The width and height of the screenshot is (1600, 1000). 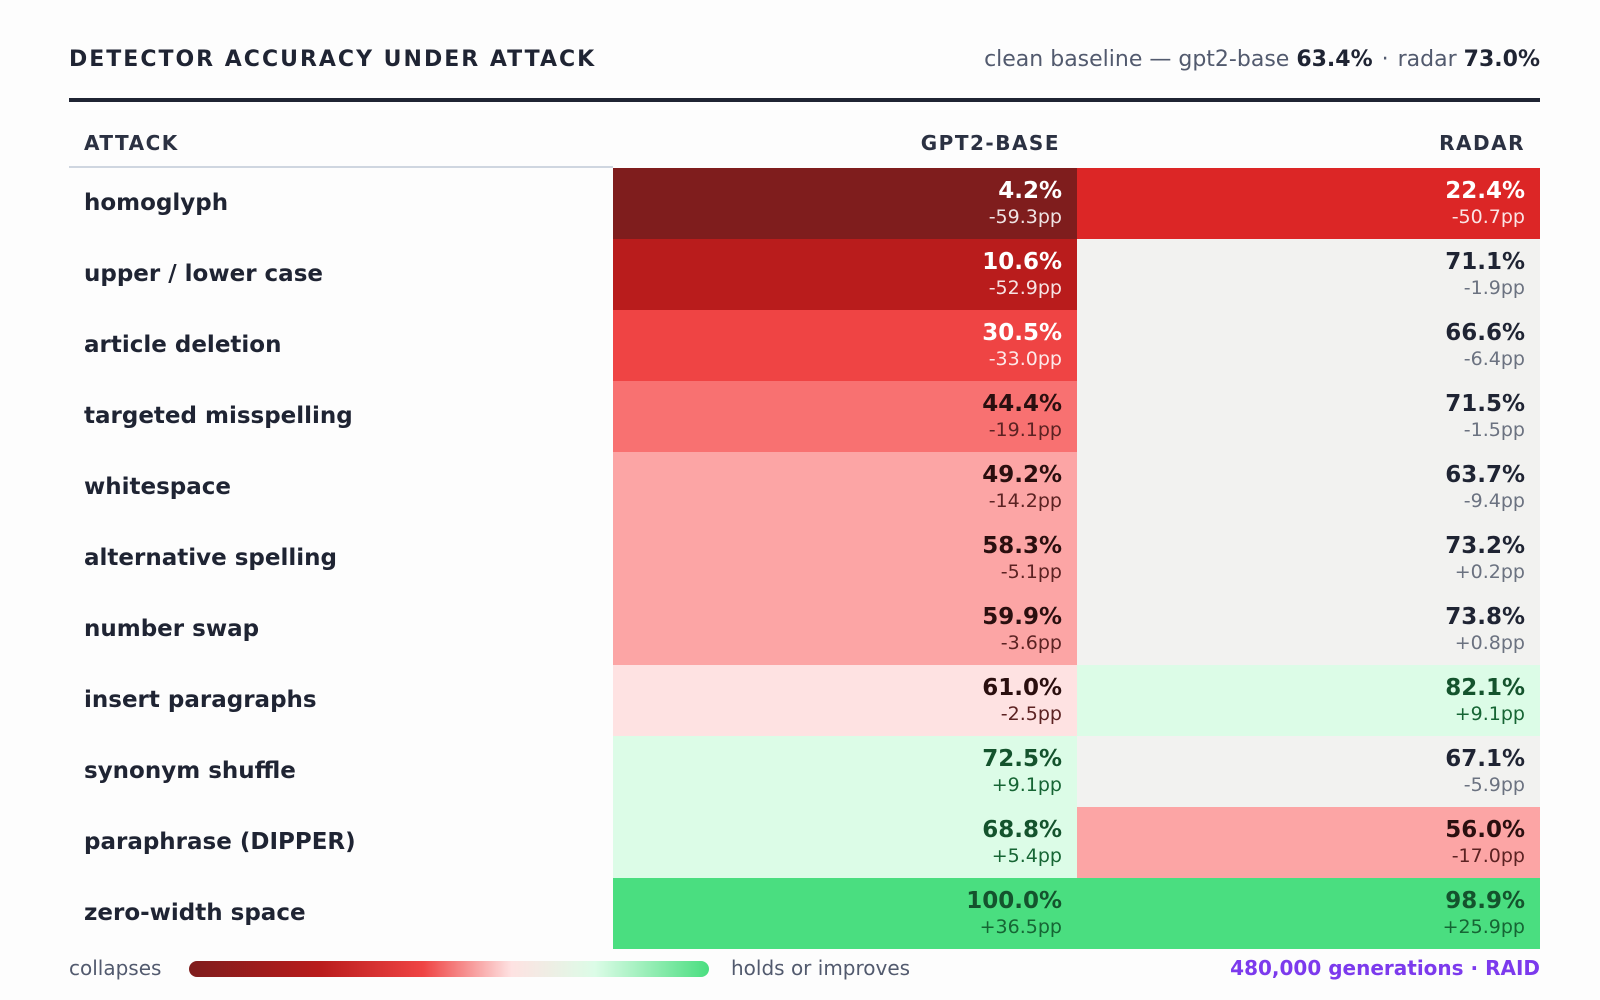 I want to click on gpt2-base-cell: 100.0% +36.5pp, so click(x=845, y=913).